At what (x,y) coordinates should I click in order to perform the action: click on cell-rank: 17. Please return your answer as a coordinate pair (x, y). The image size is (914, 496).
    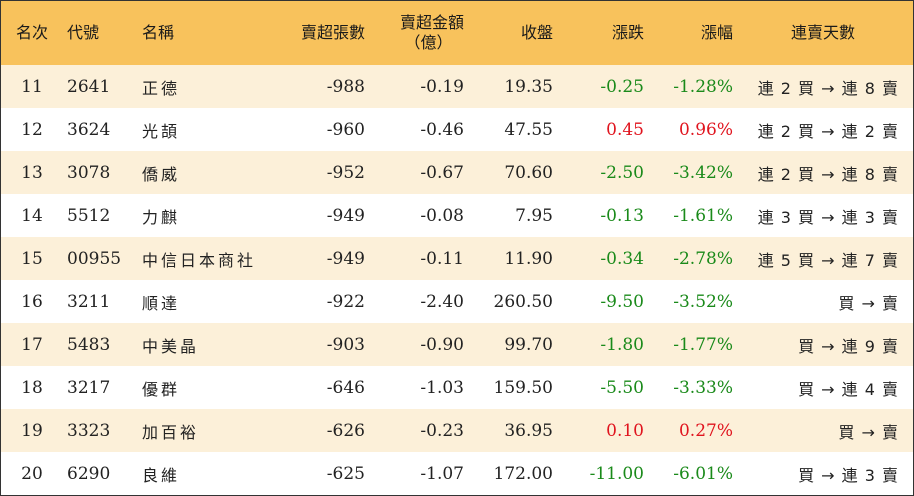
    Looking at the image, I should click on (32, 344).